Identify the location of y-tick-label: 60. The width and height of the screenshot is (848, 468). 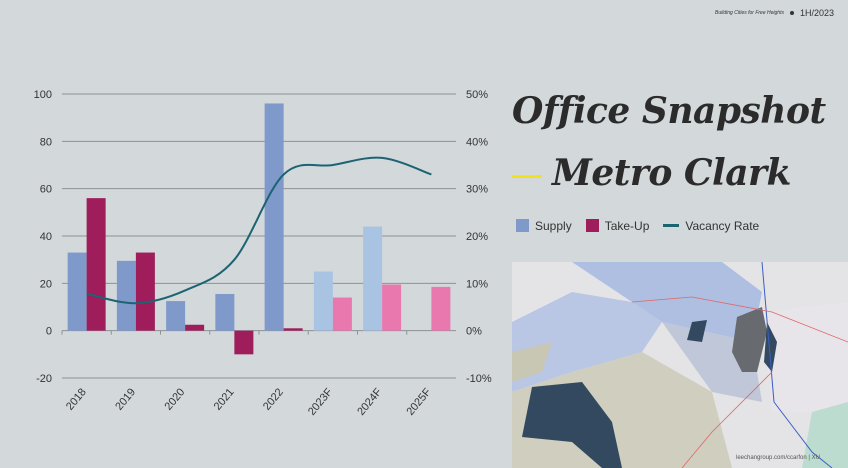
(46, 190).